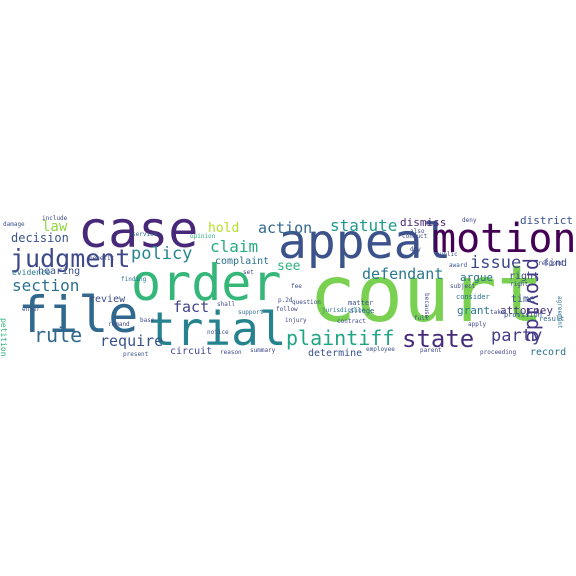 The width and height of the screenshot is (576, 576). Describe the element at coordinates (191, 351) in the screenshot. I see `cloud-word: circuit` at that location.